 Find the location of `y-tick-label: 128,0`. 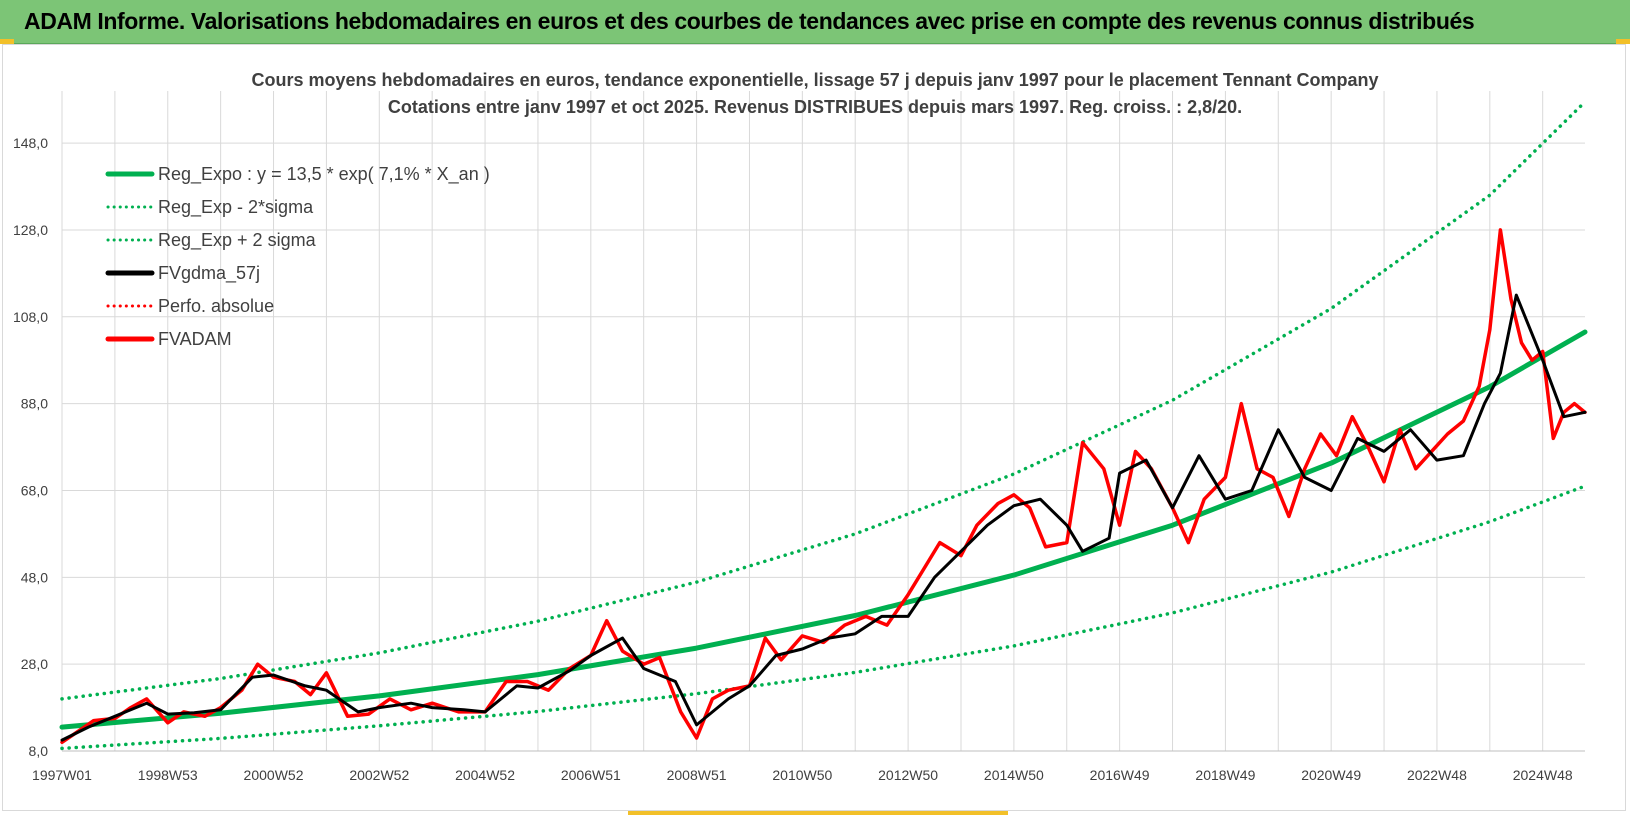

y-tick-label: 128,0 is located at coordinates (30, 230).